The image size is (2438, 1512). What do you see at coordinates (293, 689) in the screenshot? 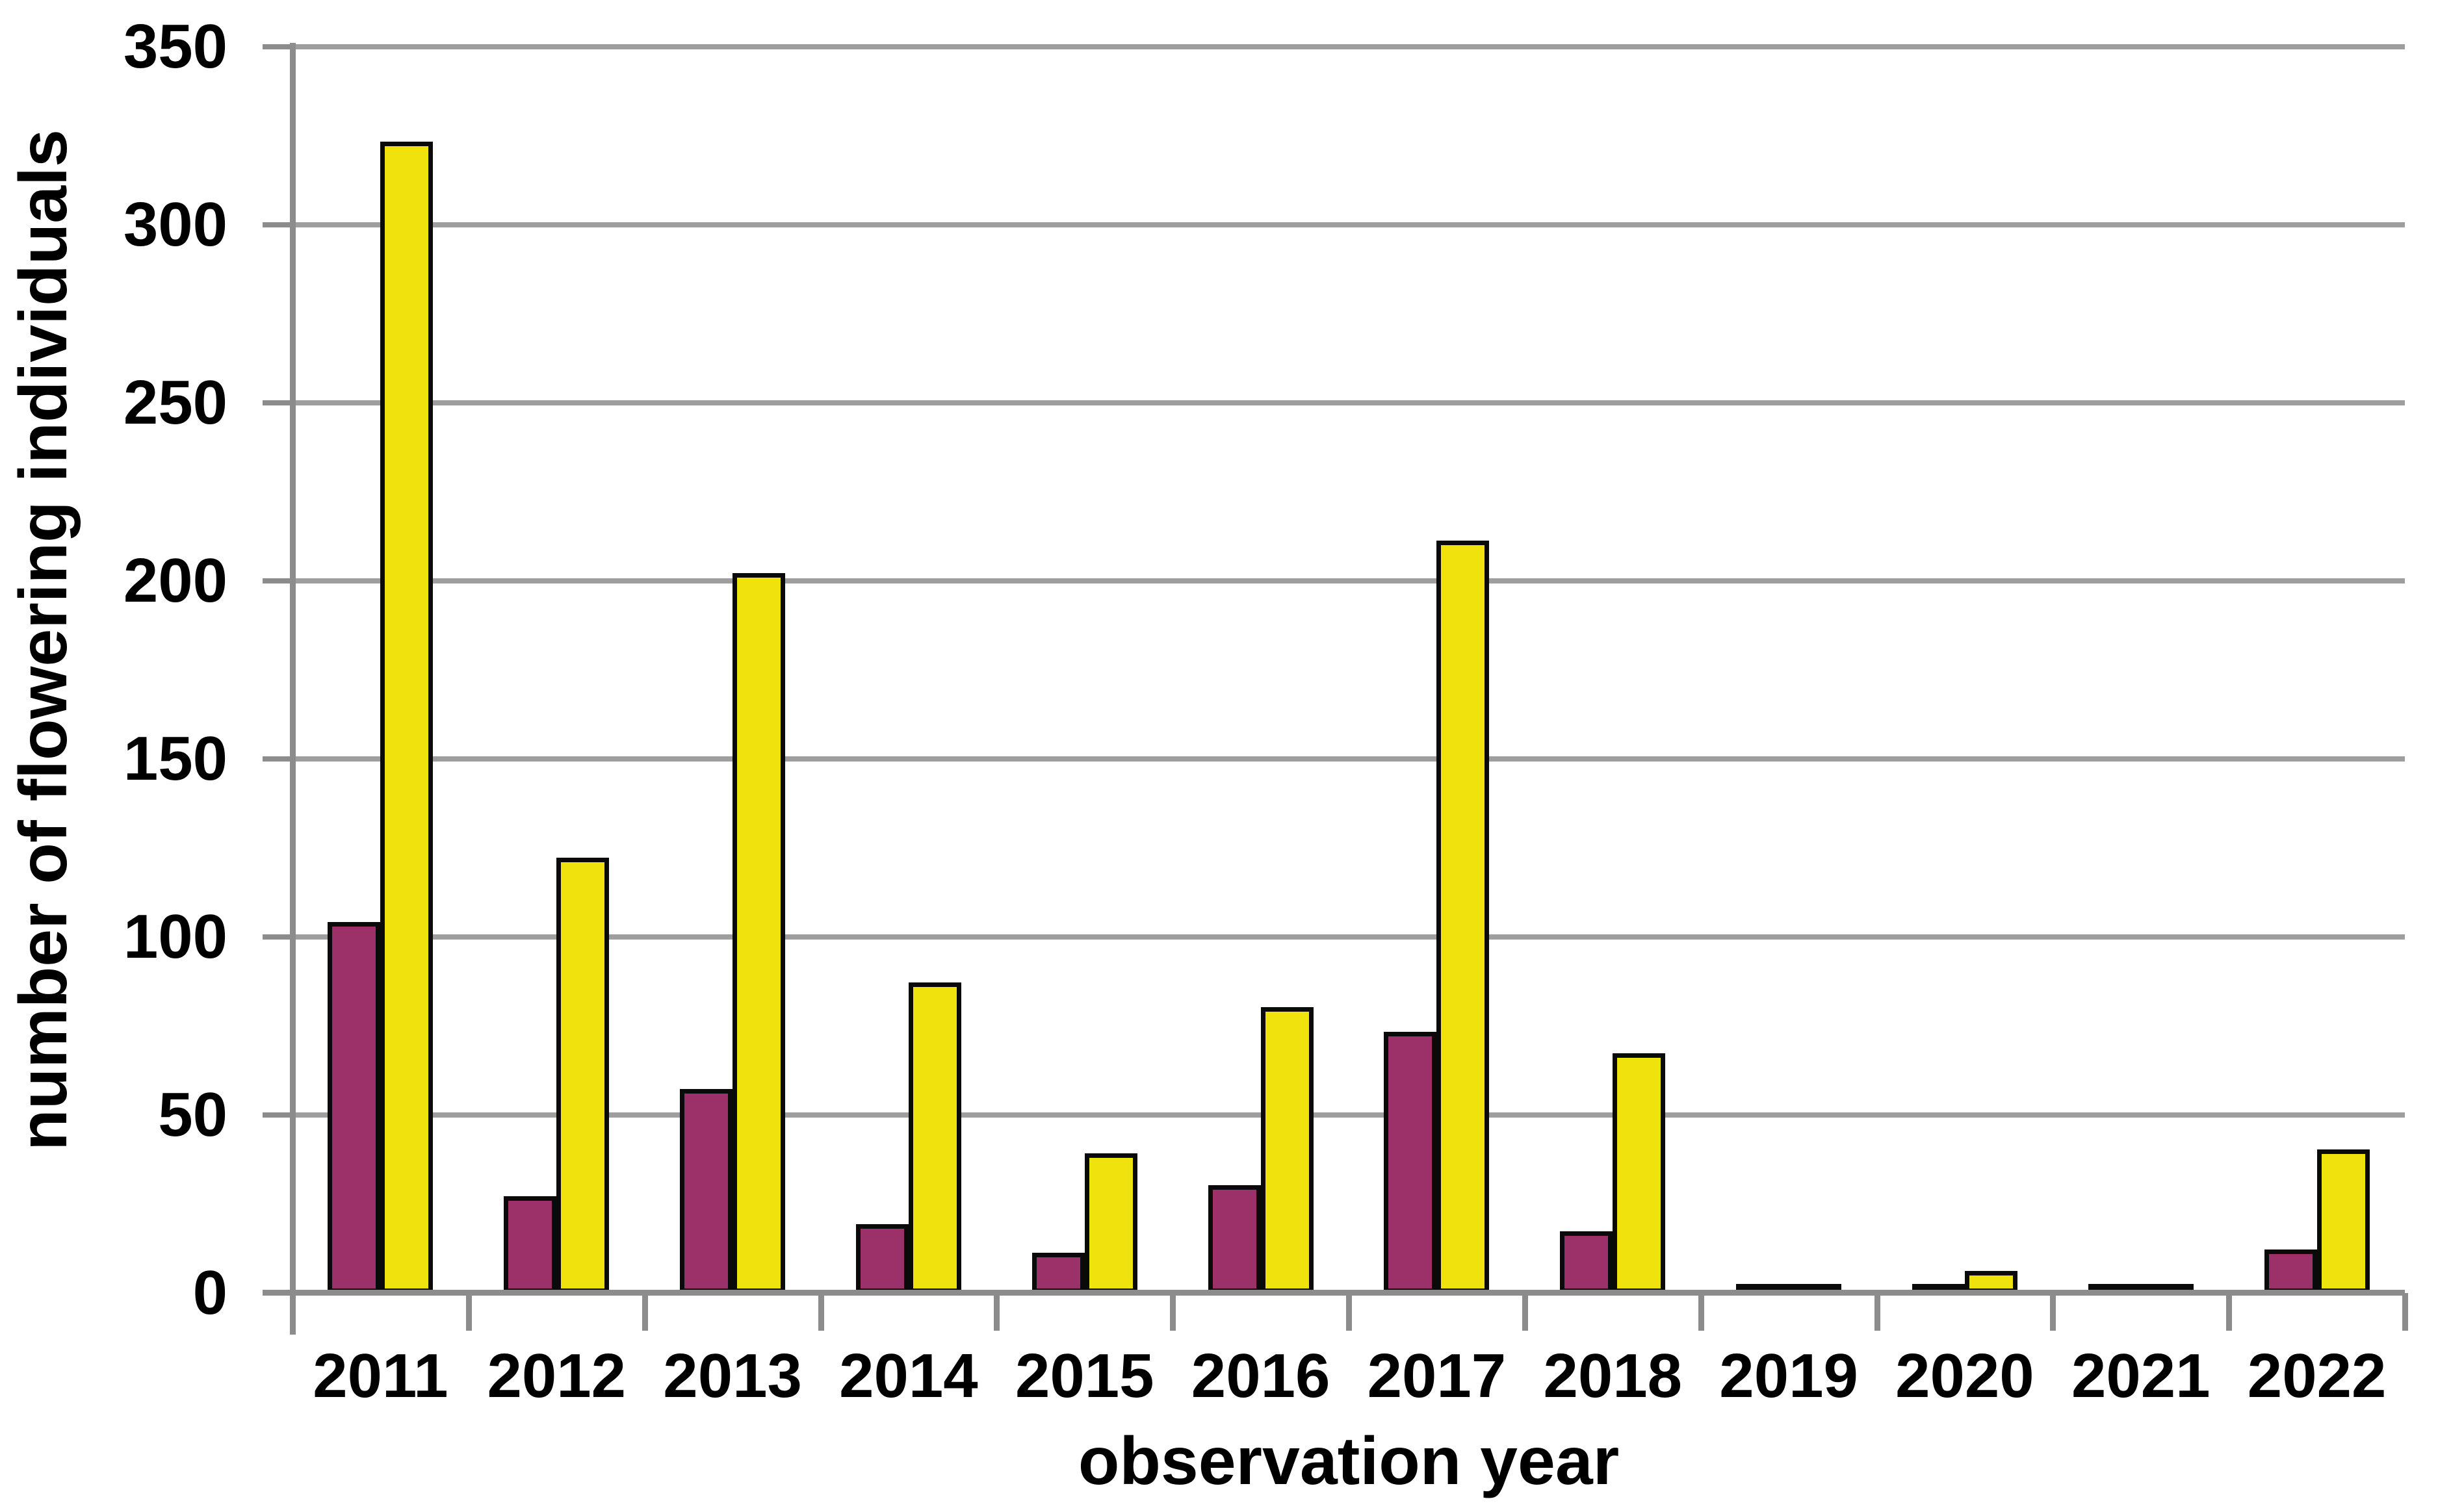
I see `y-axis-line` at bounding box center [293, 689].